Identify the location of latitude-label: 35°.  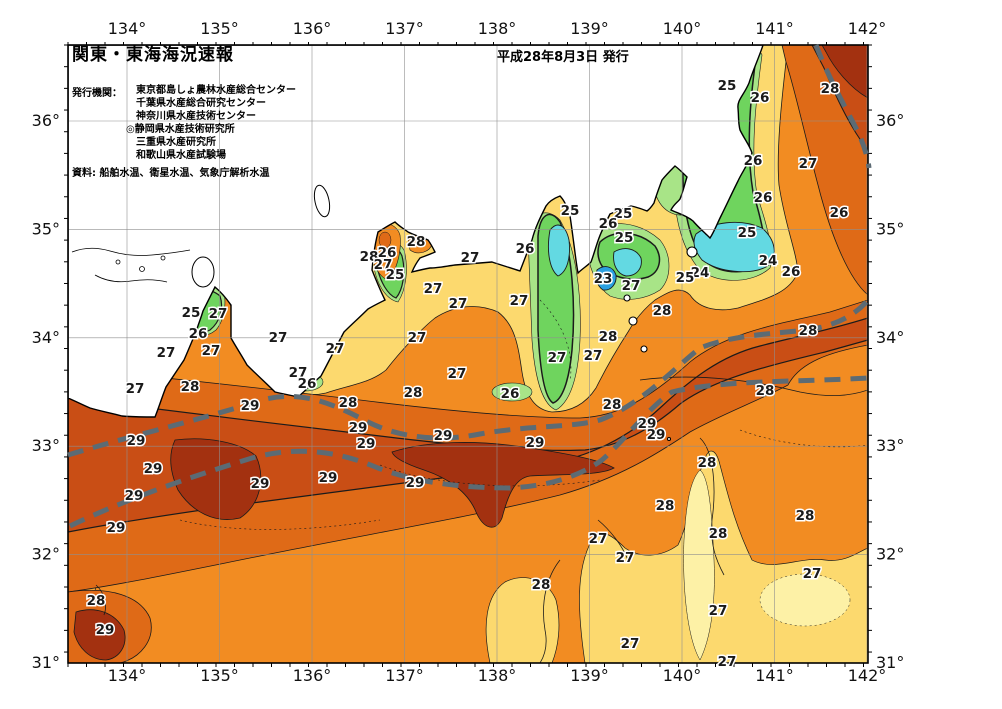
(890, 228).